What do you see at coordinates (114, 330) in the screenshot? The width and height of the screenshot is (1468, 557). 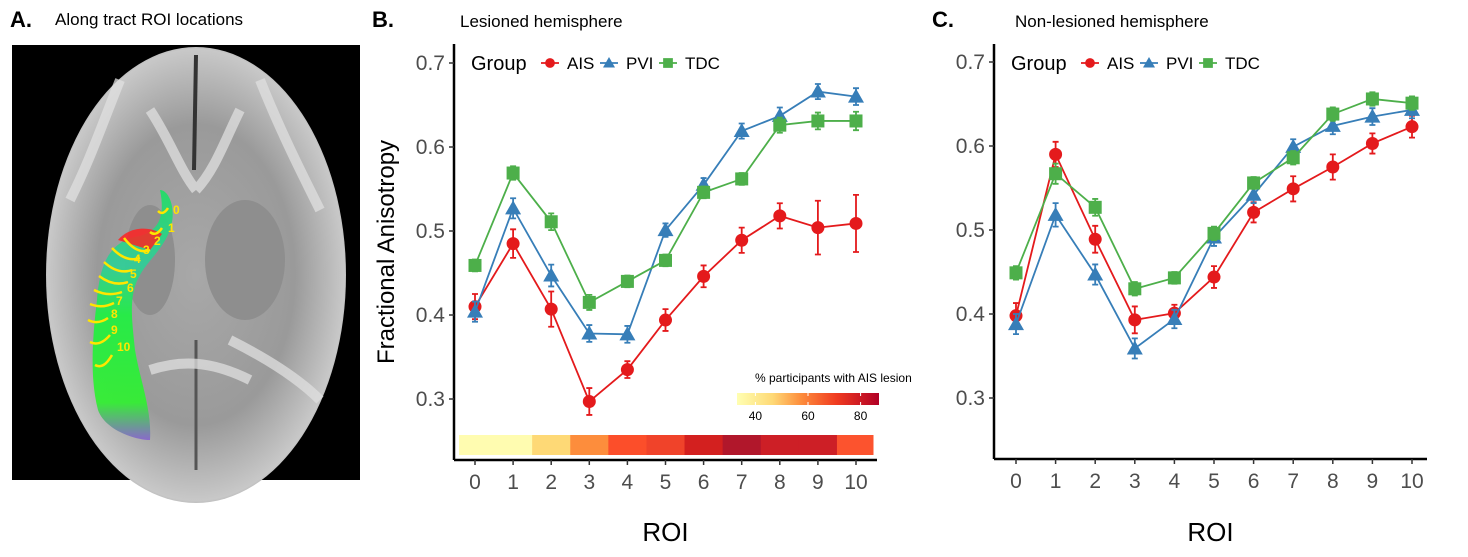 I see `roi-label-9: 9` at bounding box center [114, 330].